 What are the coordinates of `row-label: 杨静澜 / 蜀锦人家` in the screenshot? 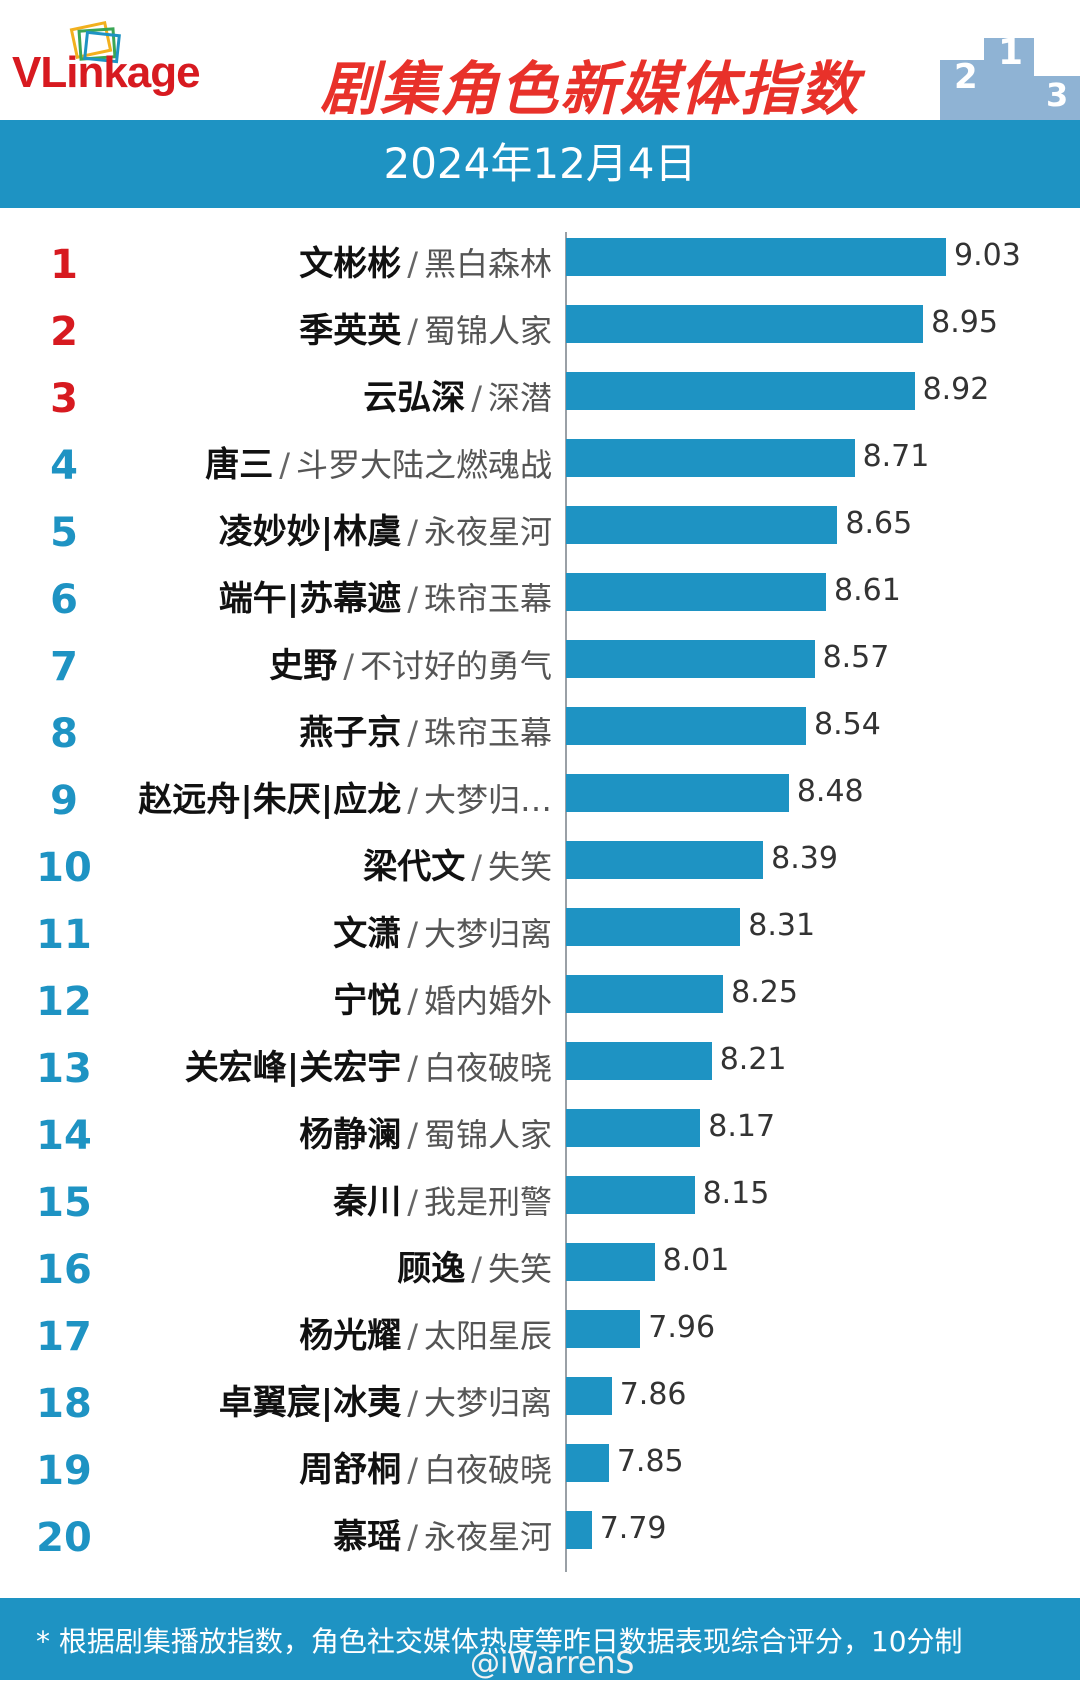 It's located at (425, 1131).